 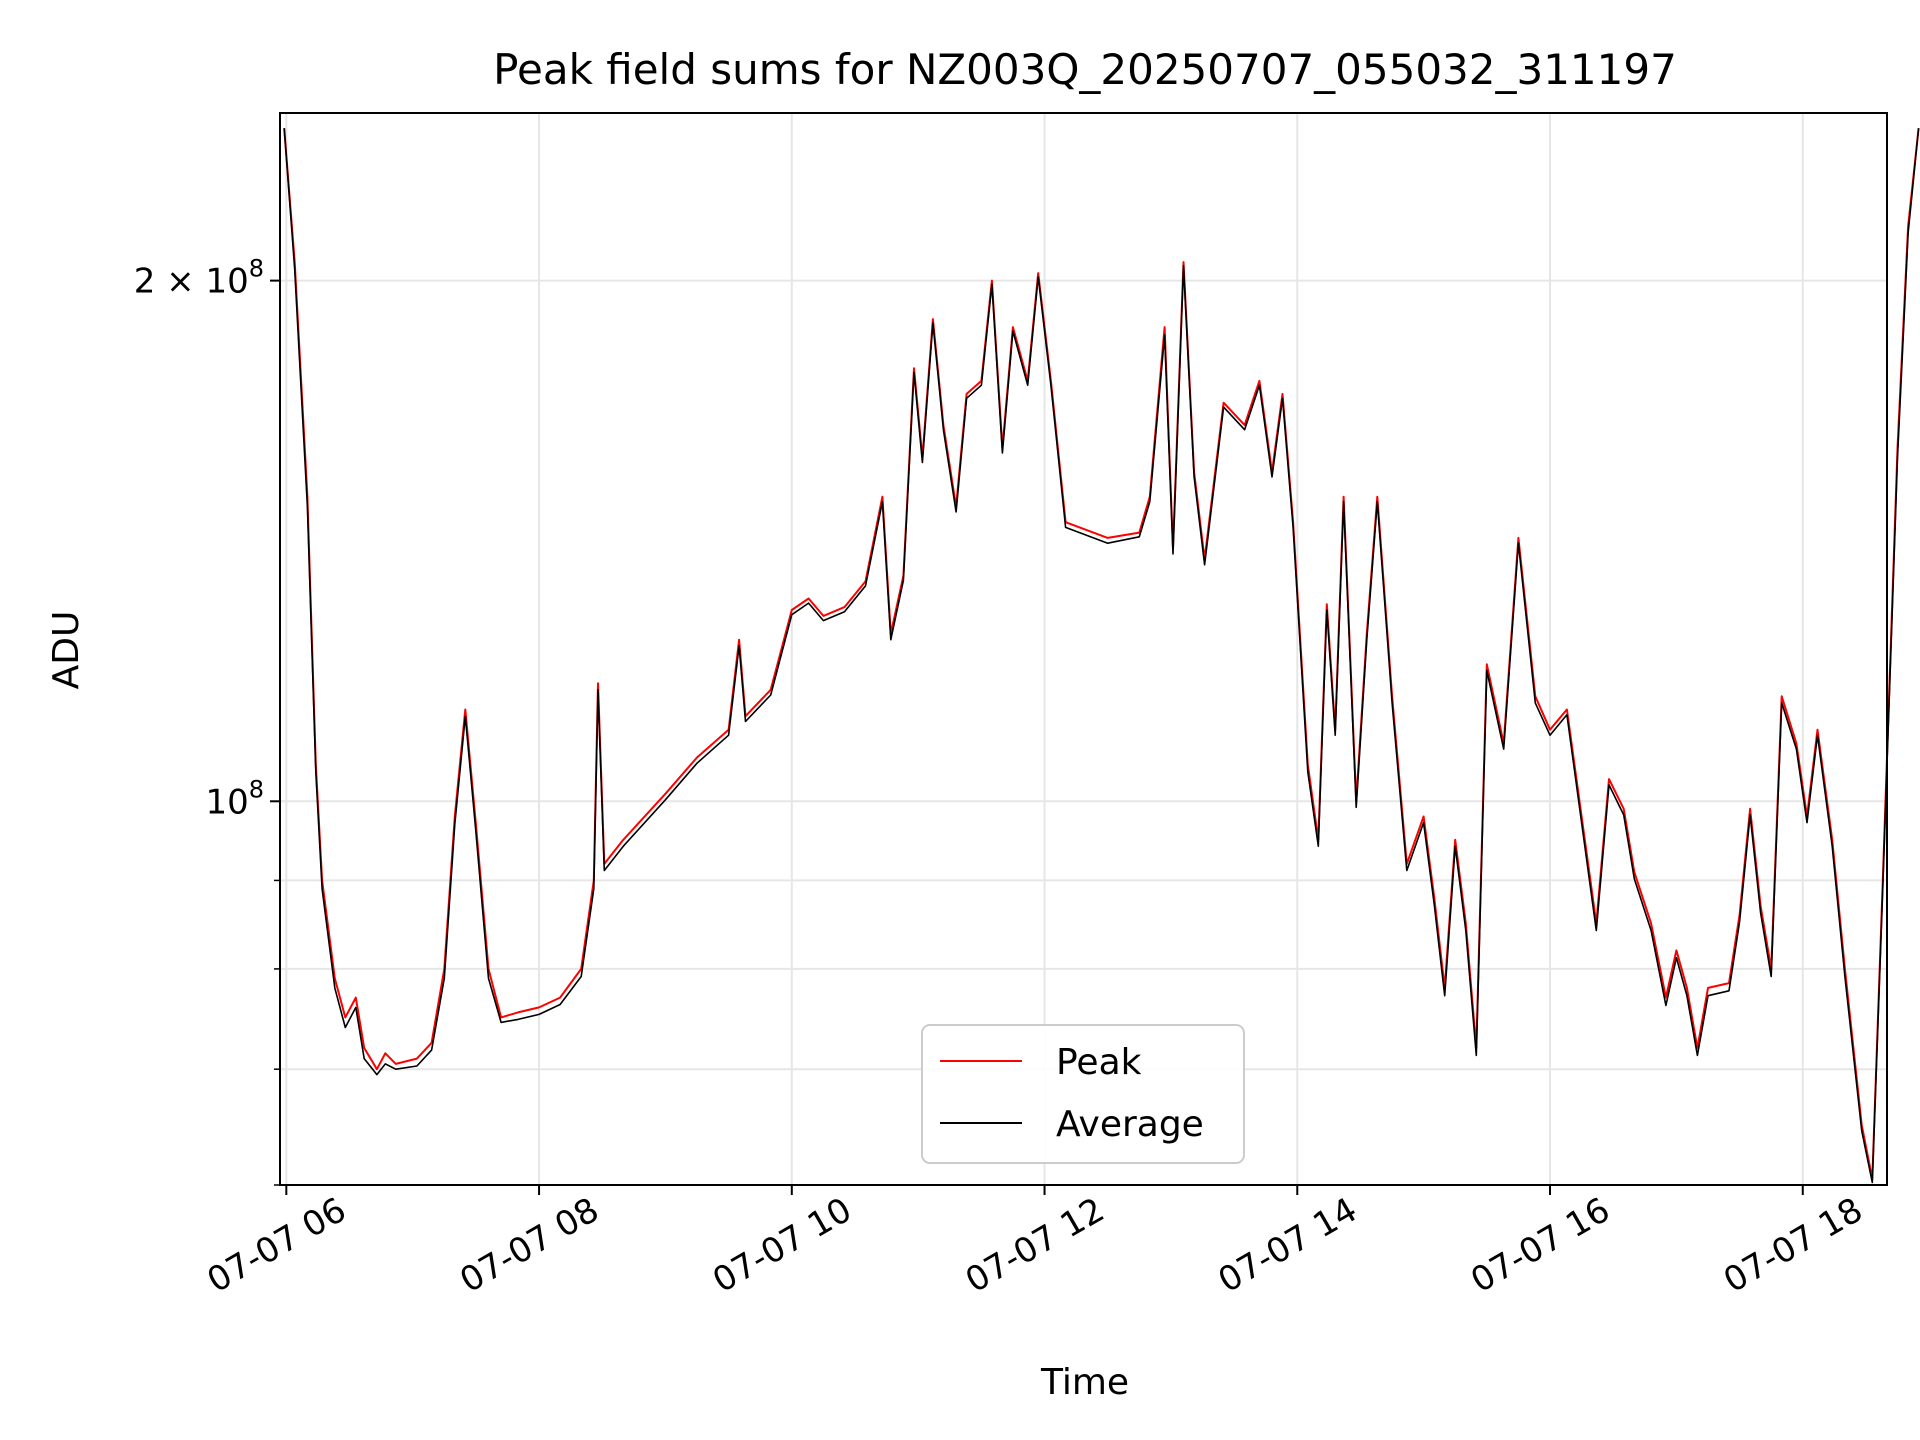 I want to click on legend-frame, so click(x=1083, y=1094).